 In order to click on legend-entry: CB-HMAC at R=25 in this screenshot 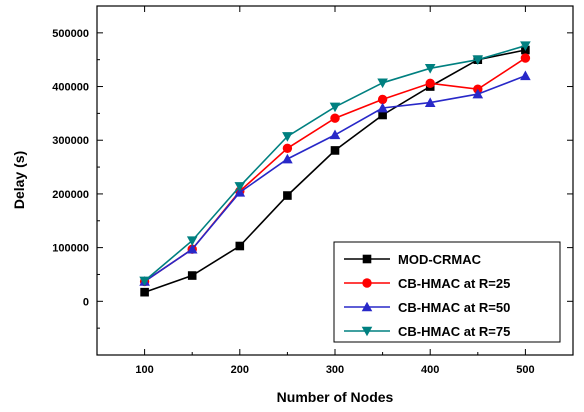, I will do `click(427, 283)`.